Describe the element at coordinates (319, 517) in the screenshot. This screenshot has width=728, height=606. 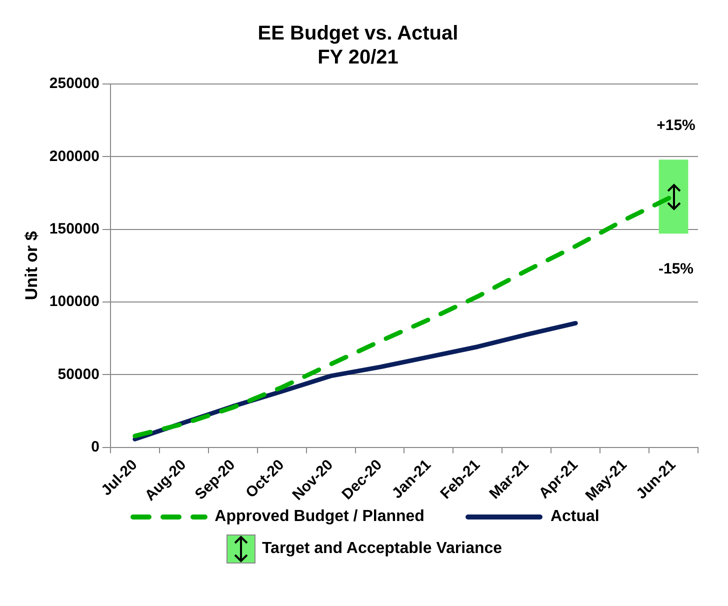
I see `legend-label: Approved Budget / Planned` at that location.